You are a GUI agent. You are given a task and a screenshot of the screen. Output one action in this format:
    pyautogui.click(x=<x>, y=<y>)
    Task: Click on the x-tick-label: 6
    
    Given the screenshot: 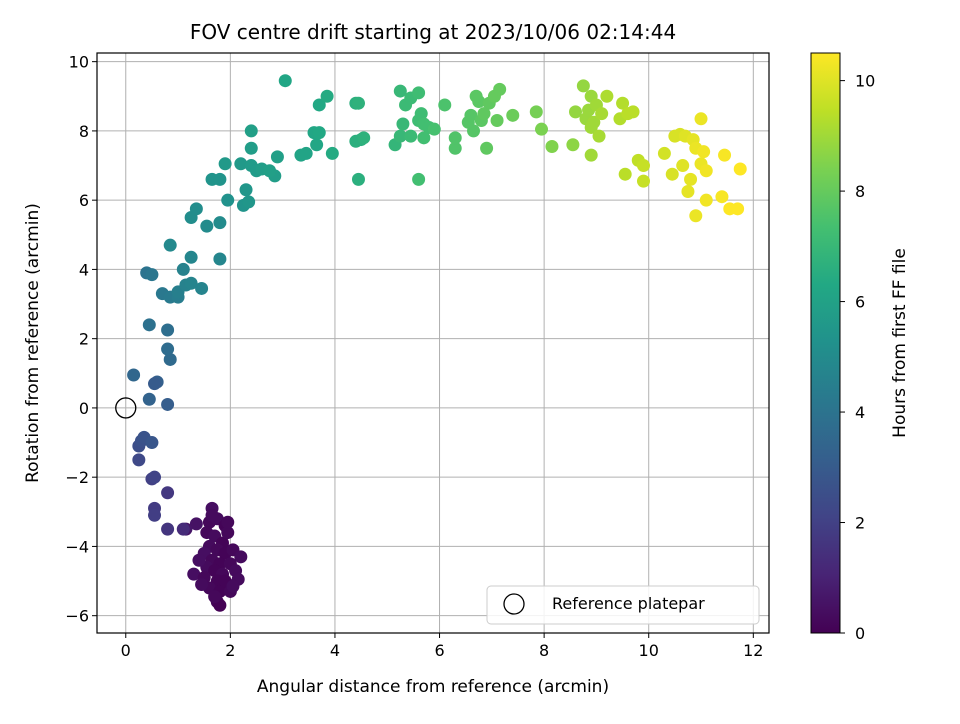 What is the action you would take?
    pyautogui.click(x=439, y=650)
    